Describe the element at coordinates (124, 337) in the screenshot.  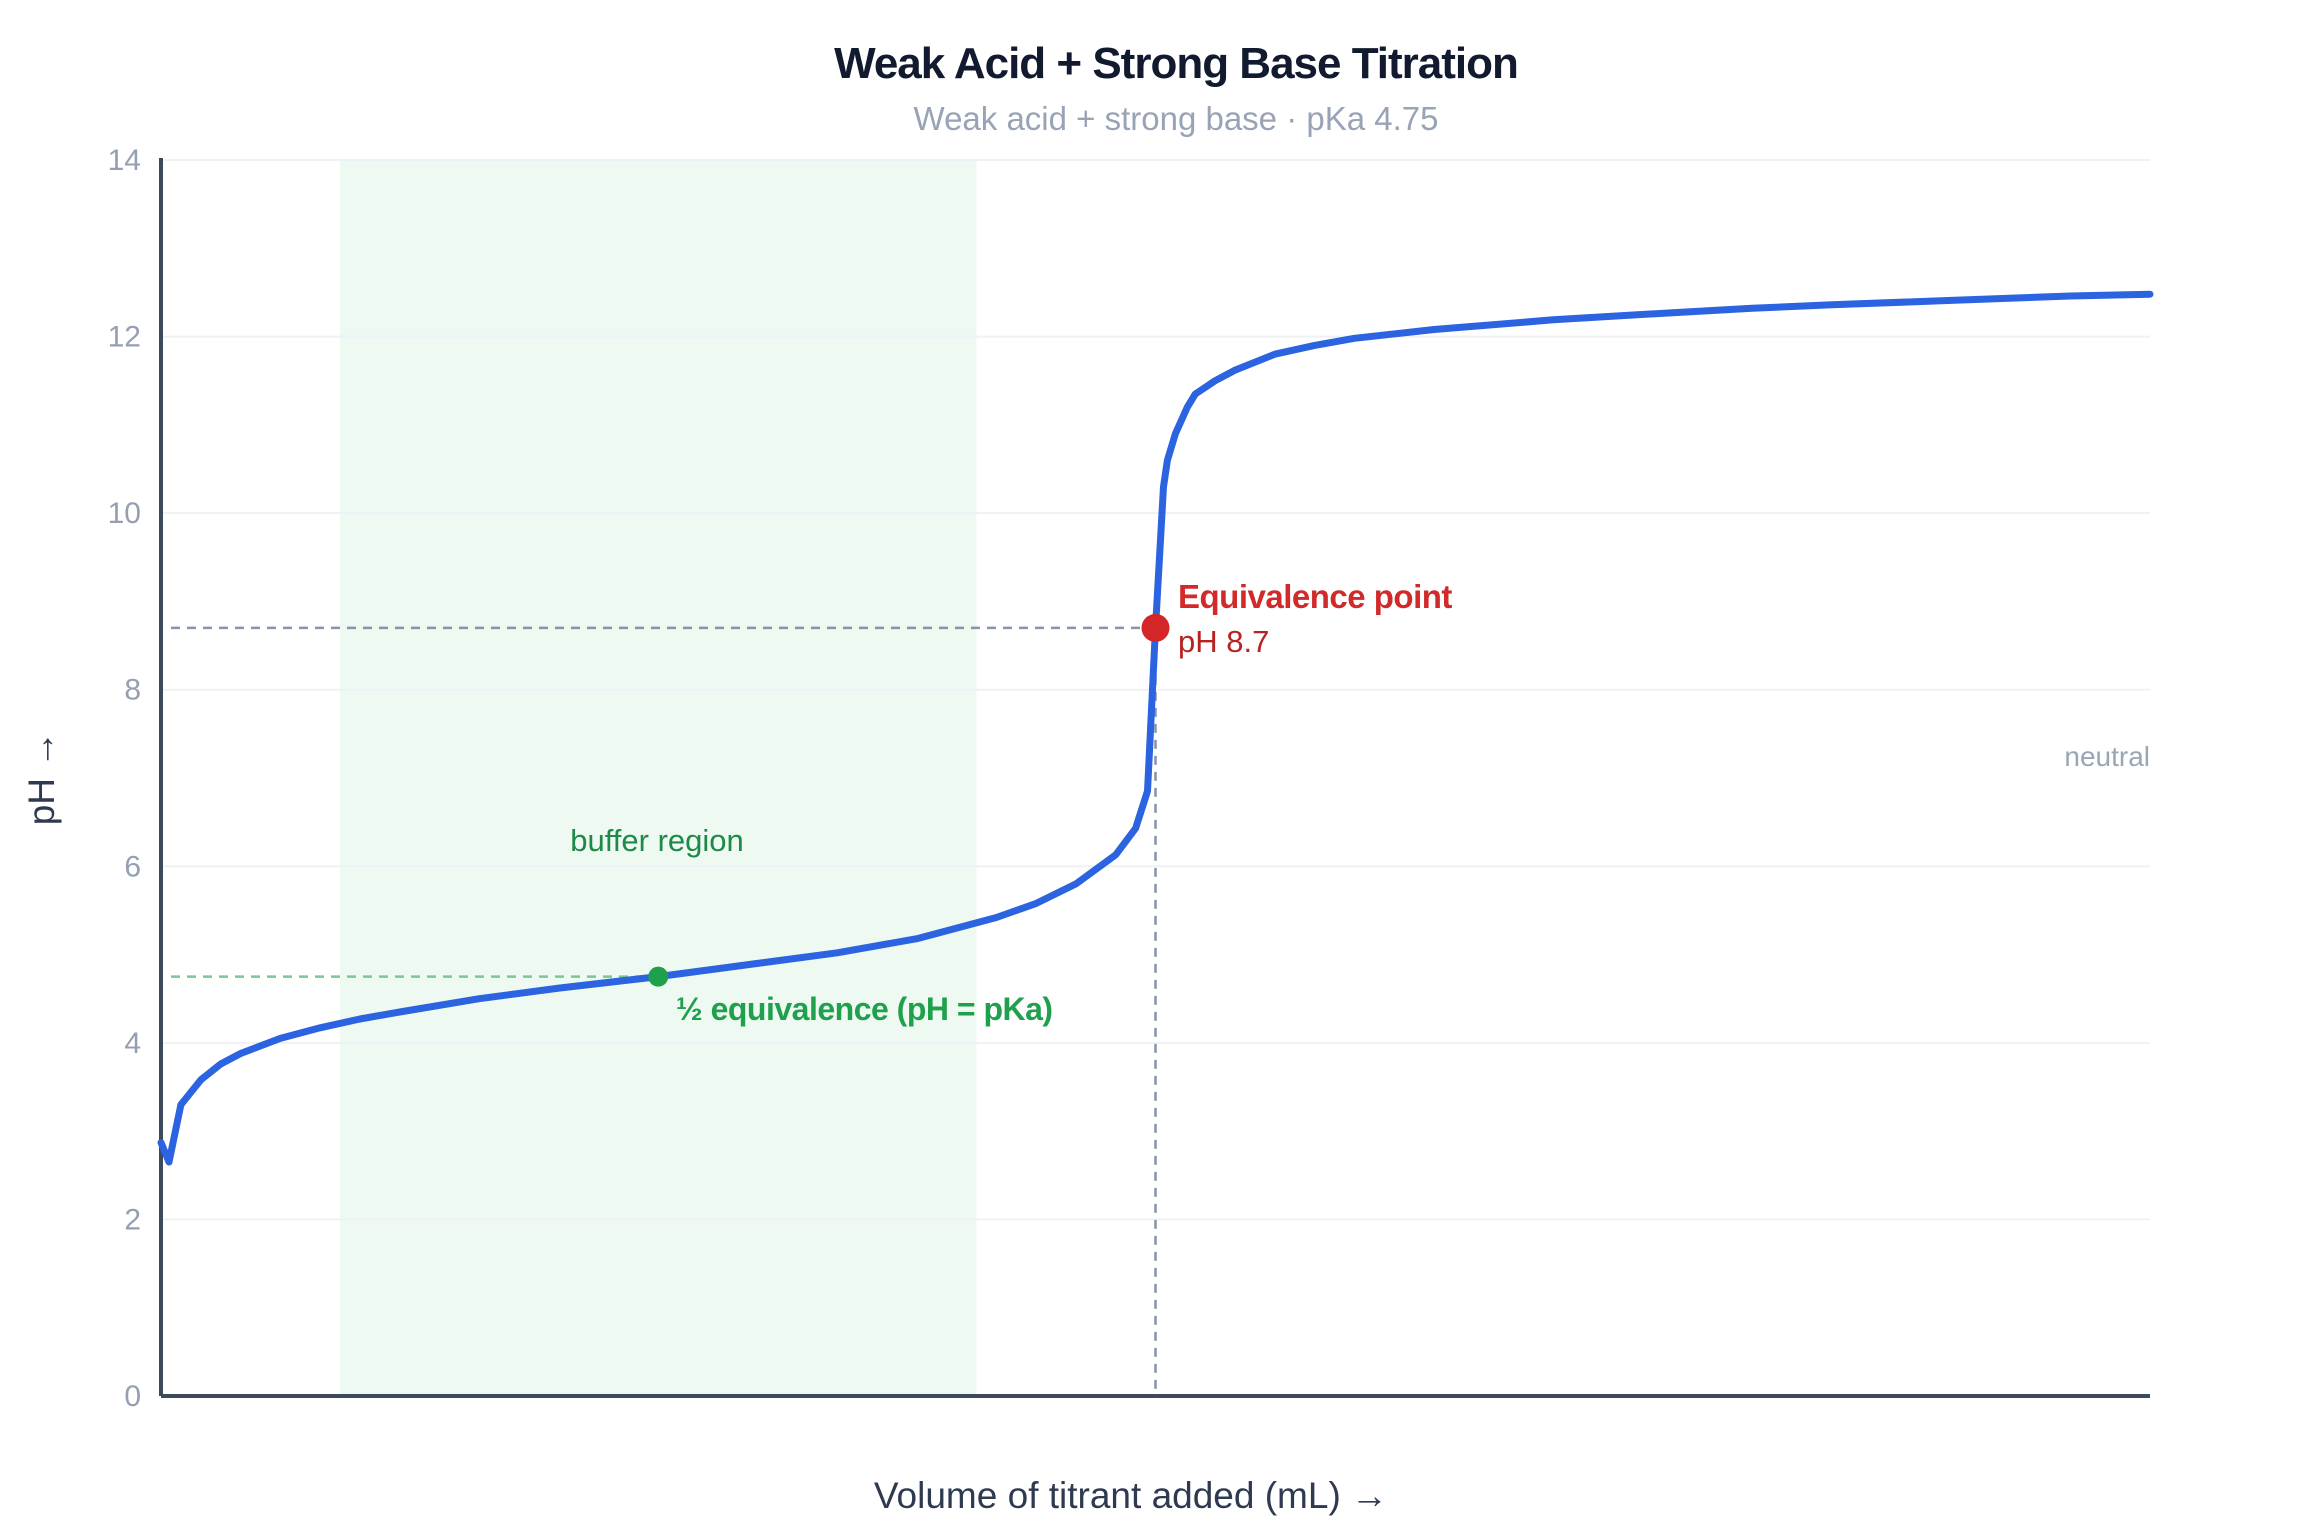
I see `y-tick-label-12: 12` at that location.